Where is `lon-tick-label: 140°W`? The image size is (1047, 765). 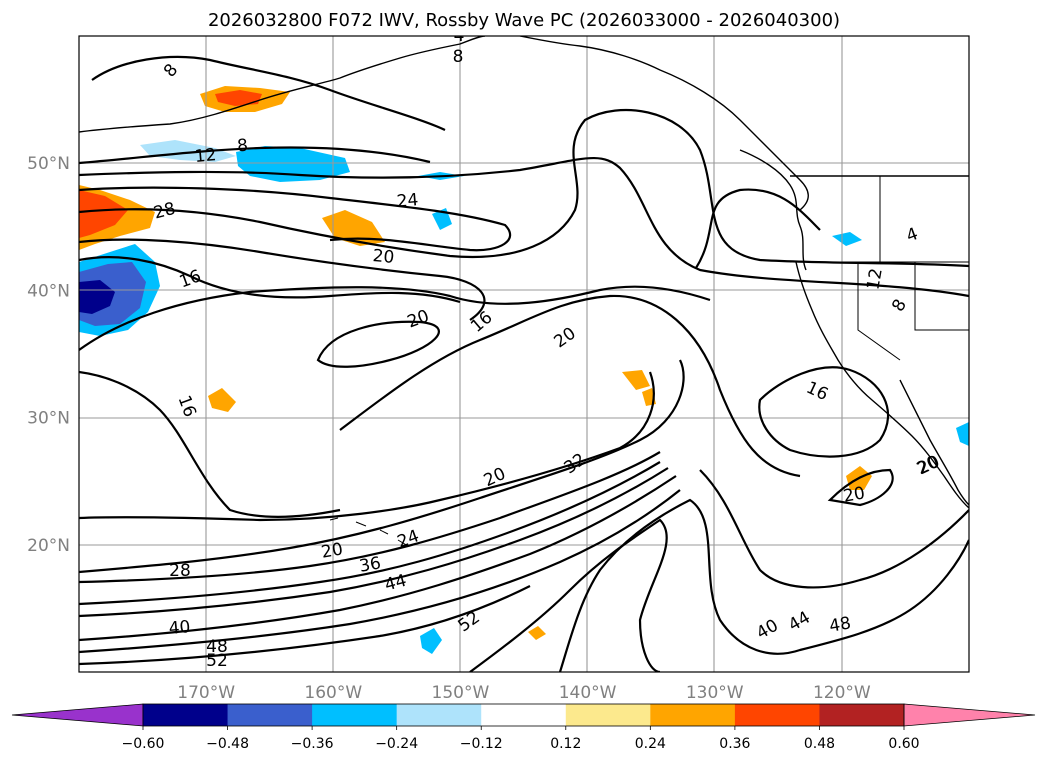 lon-tick-label: 140°W is located at coordinates (588, 693).